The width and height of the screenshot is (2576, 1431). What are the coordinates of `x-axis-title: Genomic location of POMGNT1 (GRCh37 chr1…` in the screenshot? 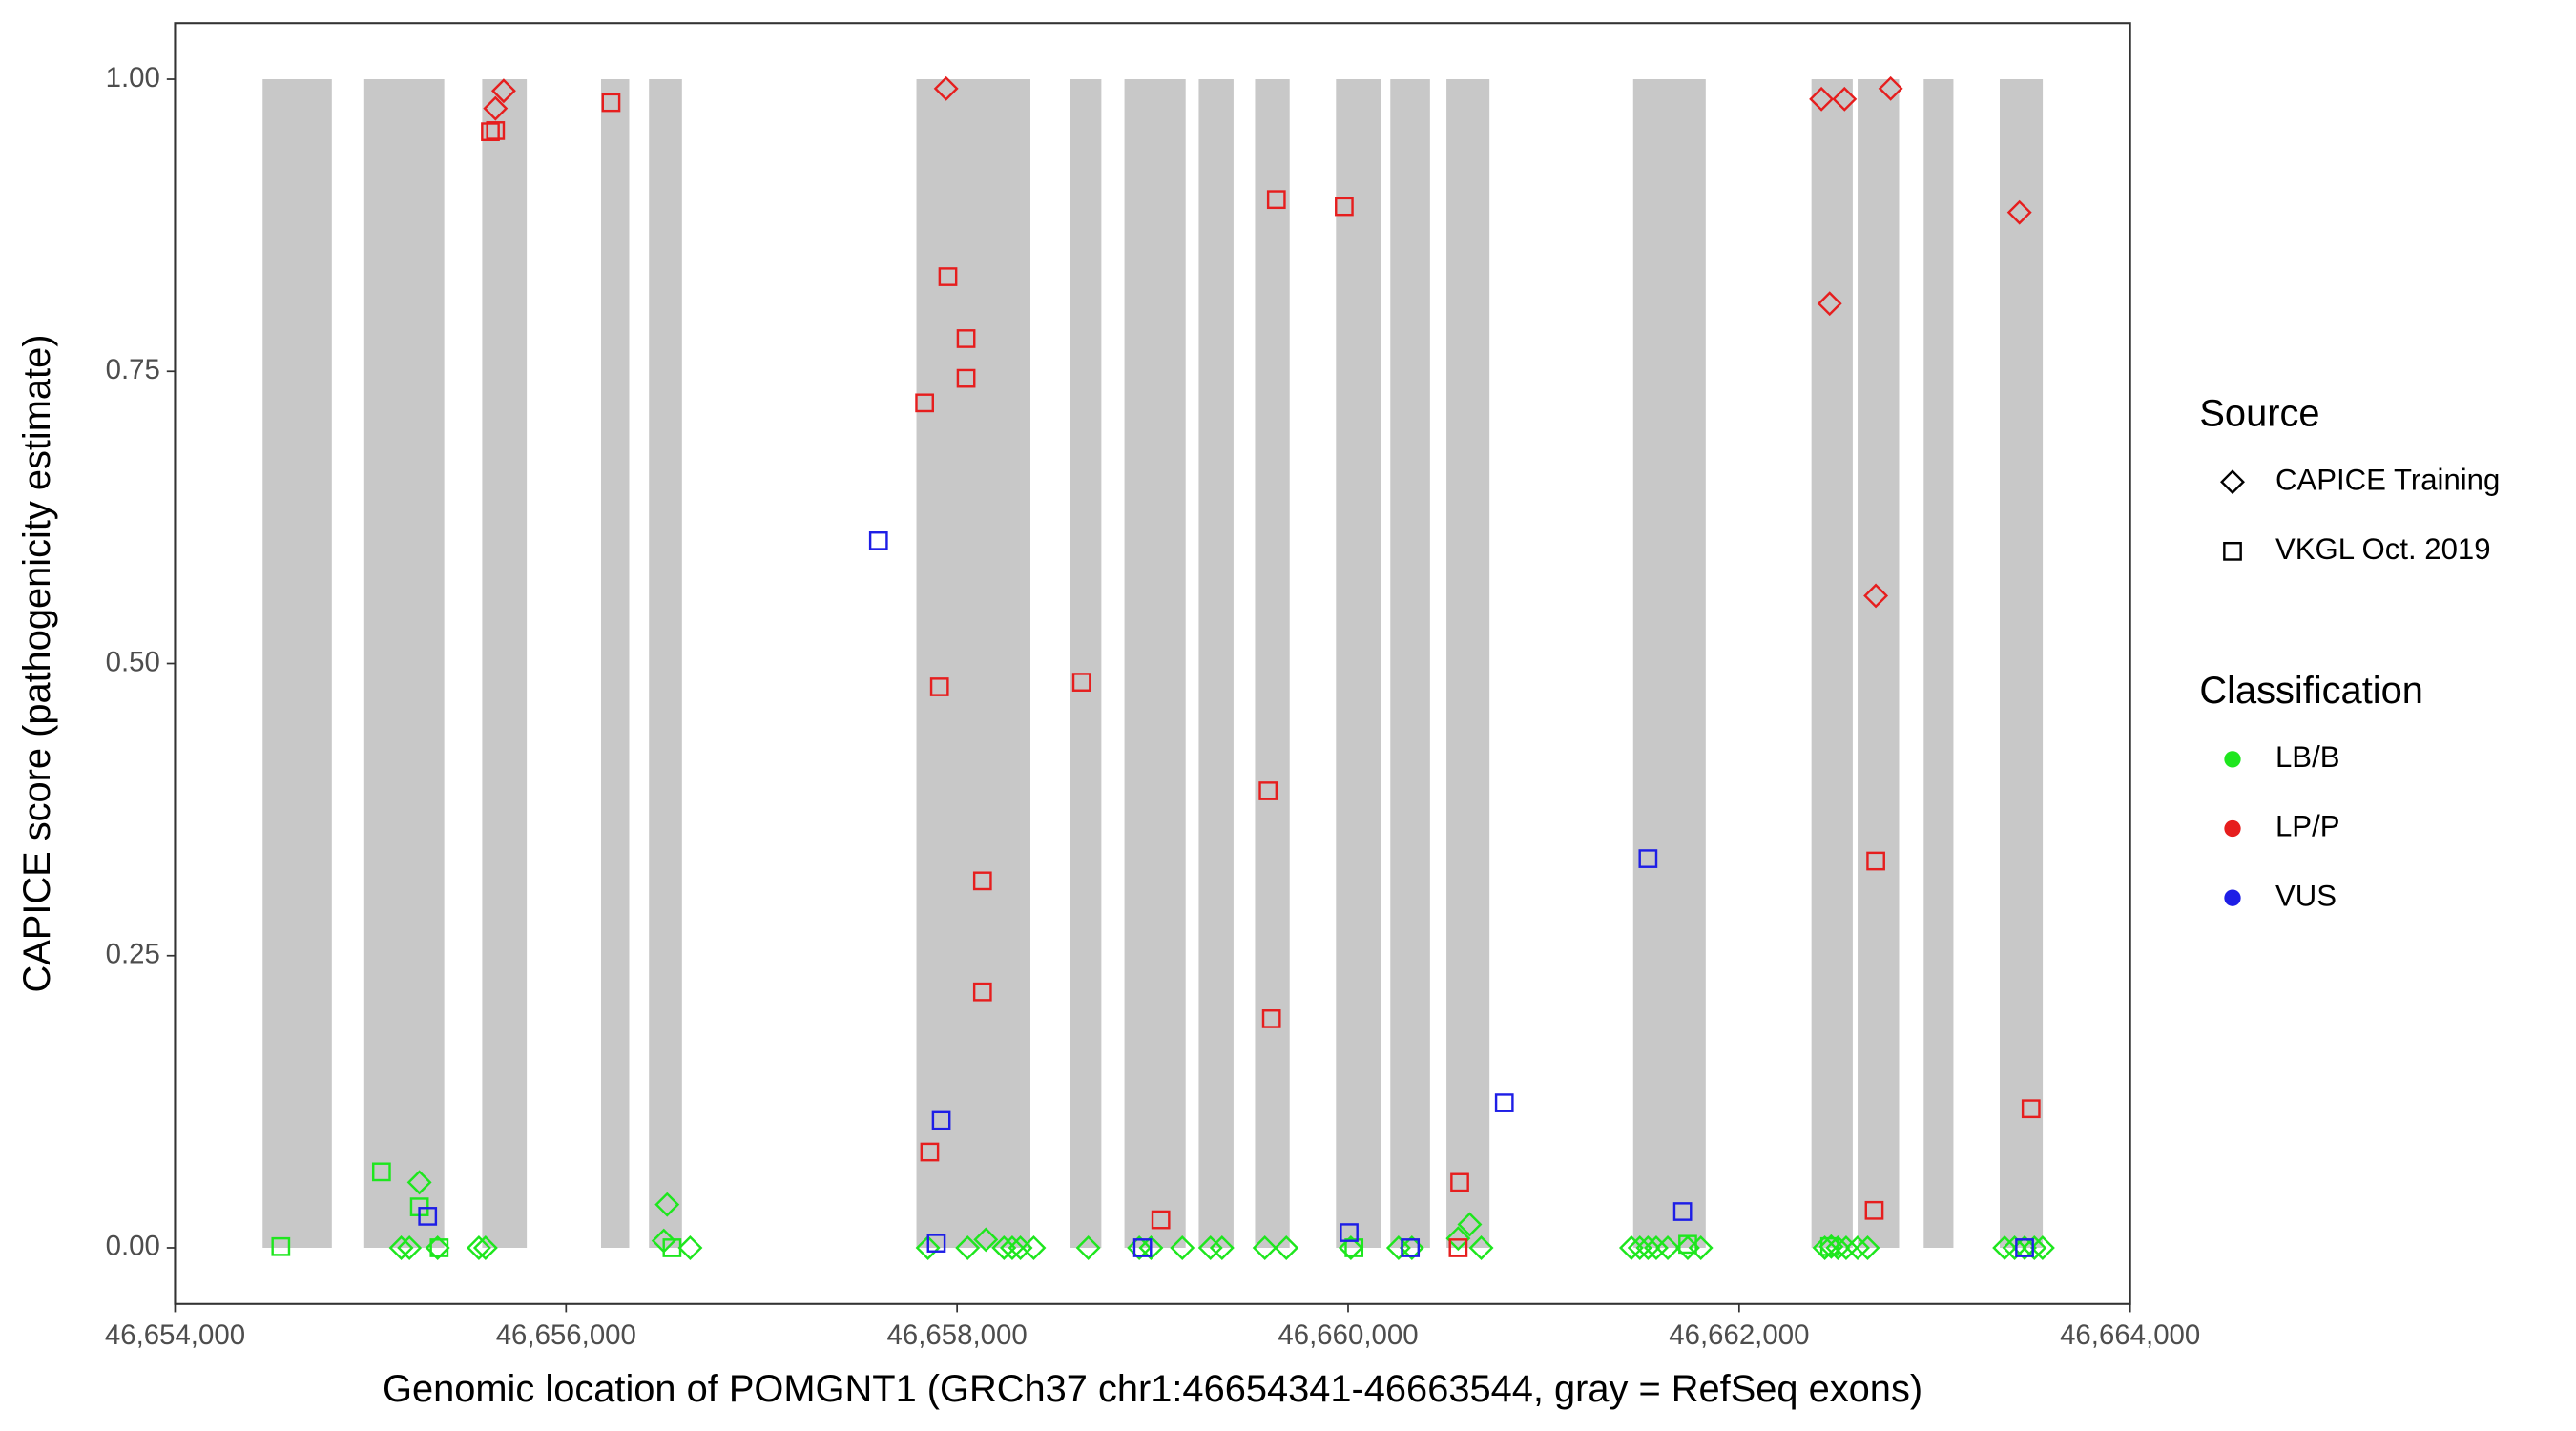 It's located at (1152, 1389).